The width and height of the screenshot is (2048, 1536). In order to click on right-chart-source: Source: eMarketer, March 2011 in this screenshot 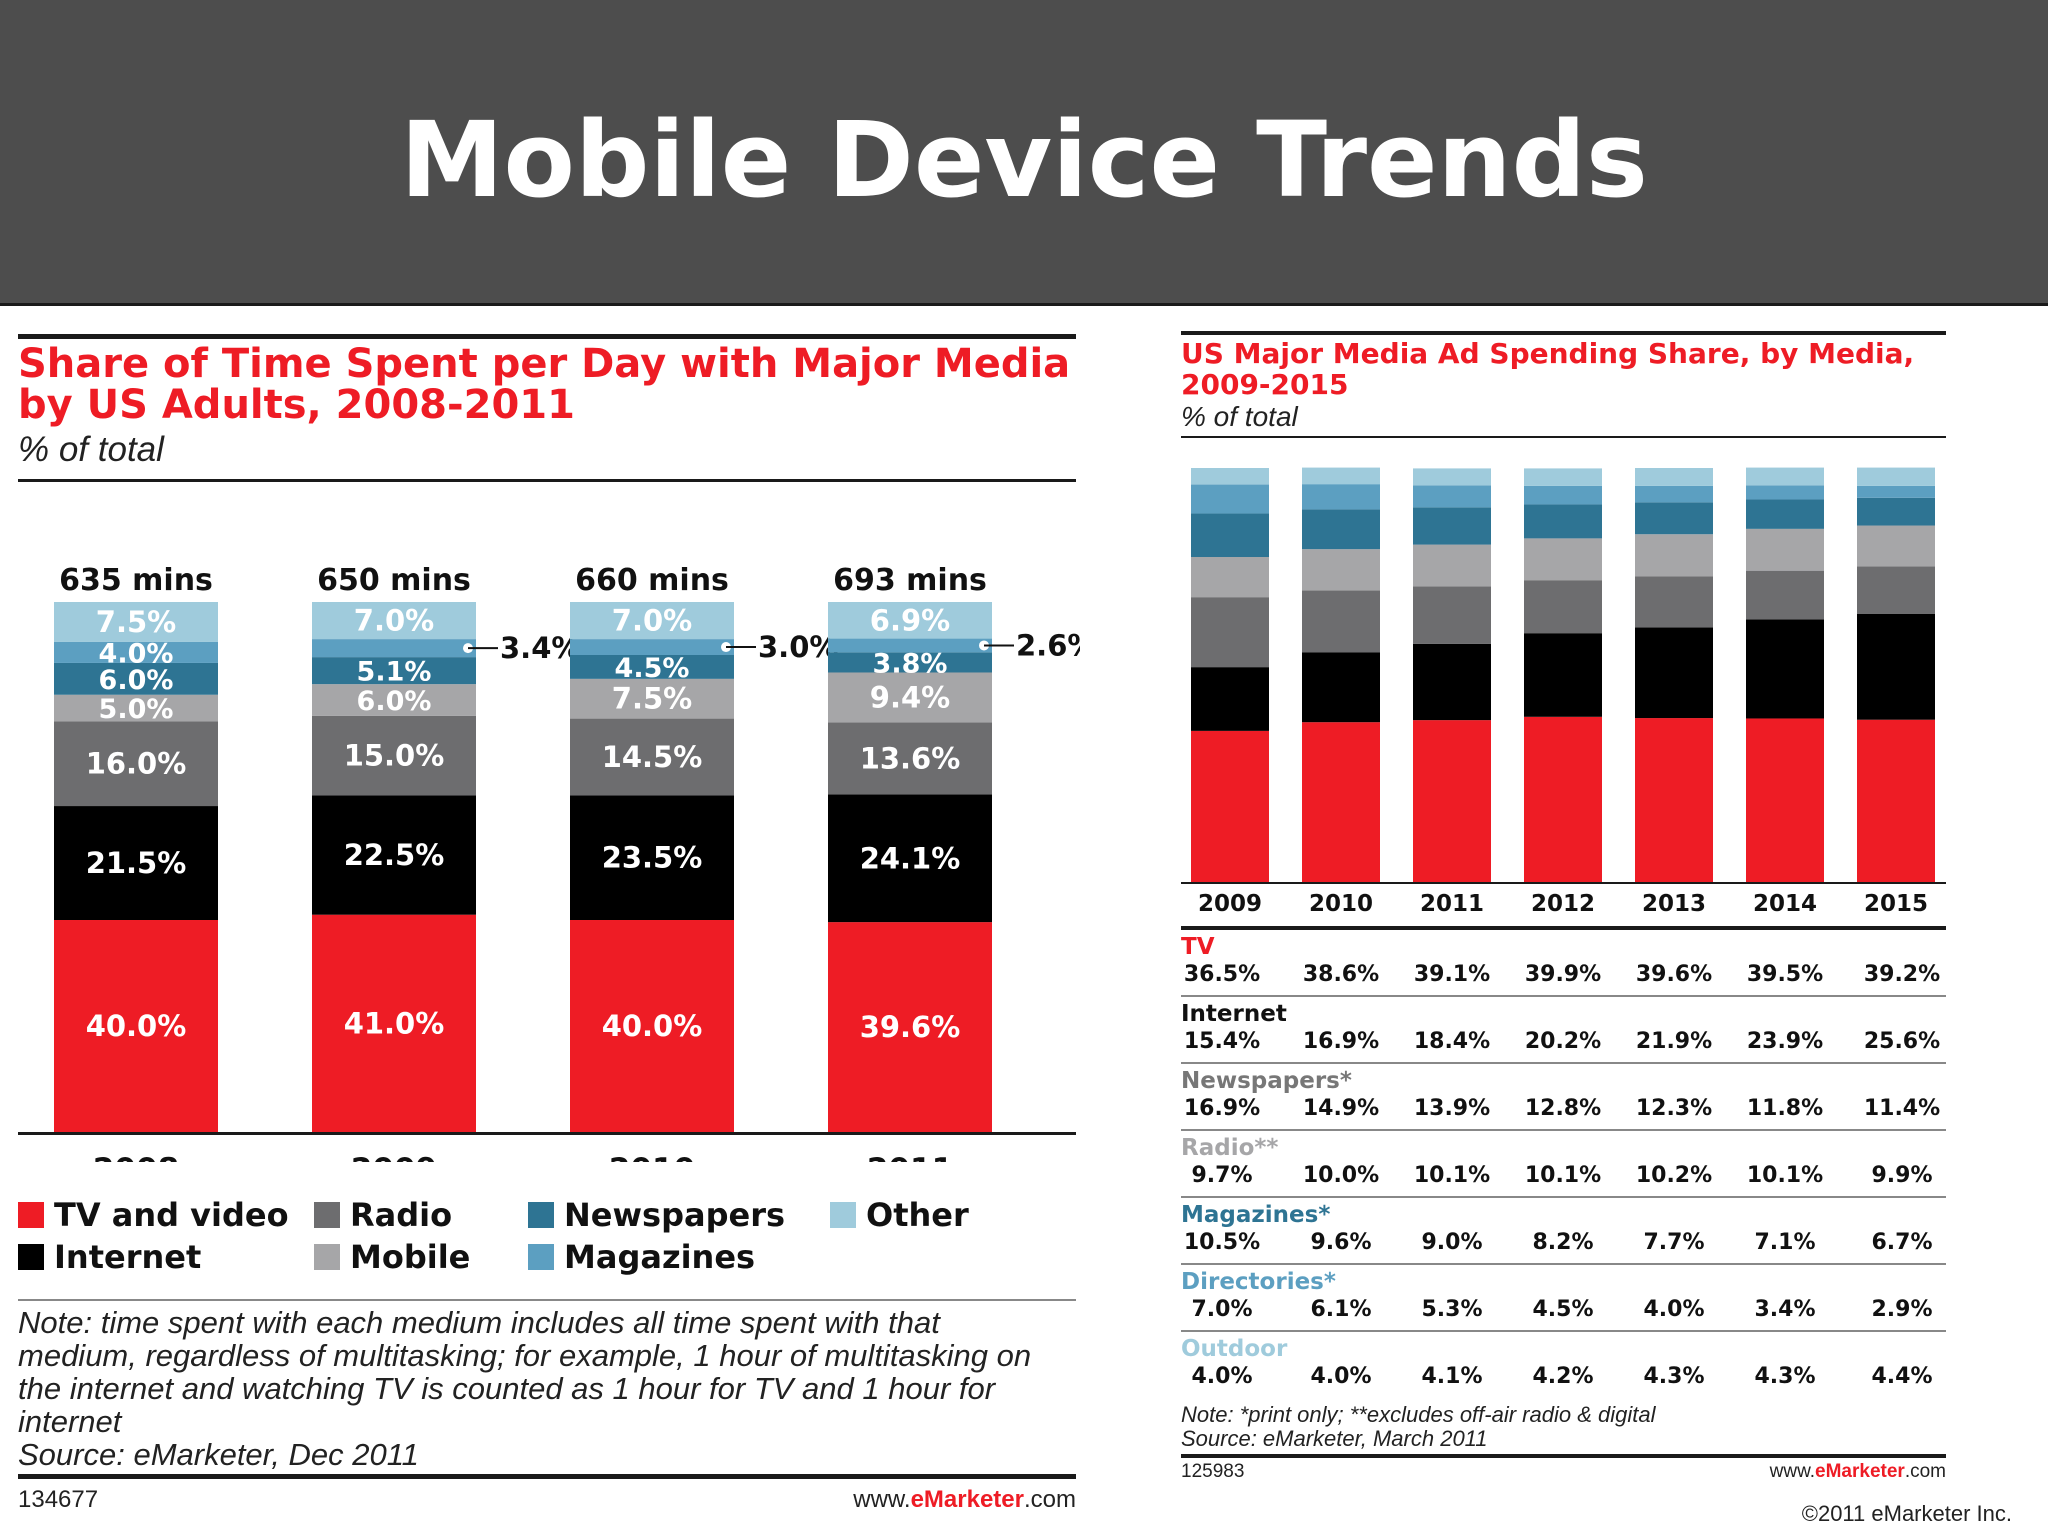, I will do `click(1334, 1438)`.